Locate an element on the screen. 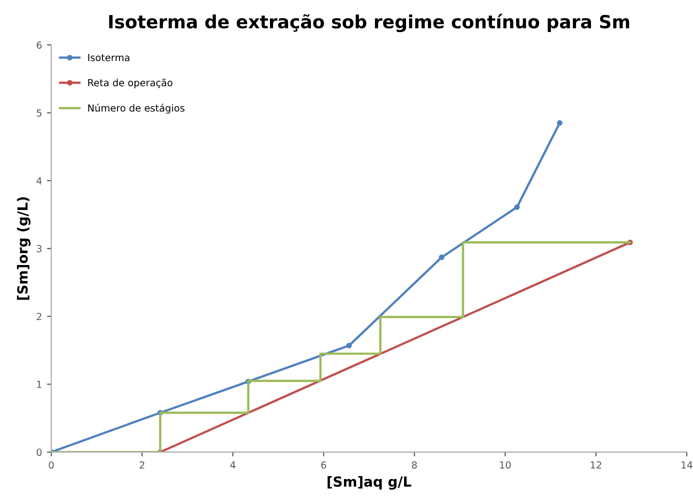  legend-label: Isoterma is located at coordinates (109, 58).